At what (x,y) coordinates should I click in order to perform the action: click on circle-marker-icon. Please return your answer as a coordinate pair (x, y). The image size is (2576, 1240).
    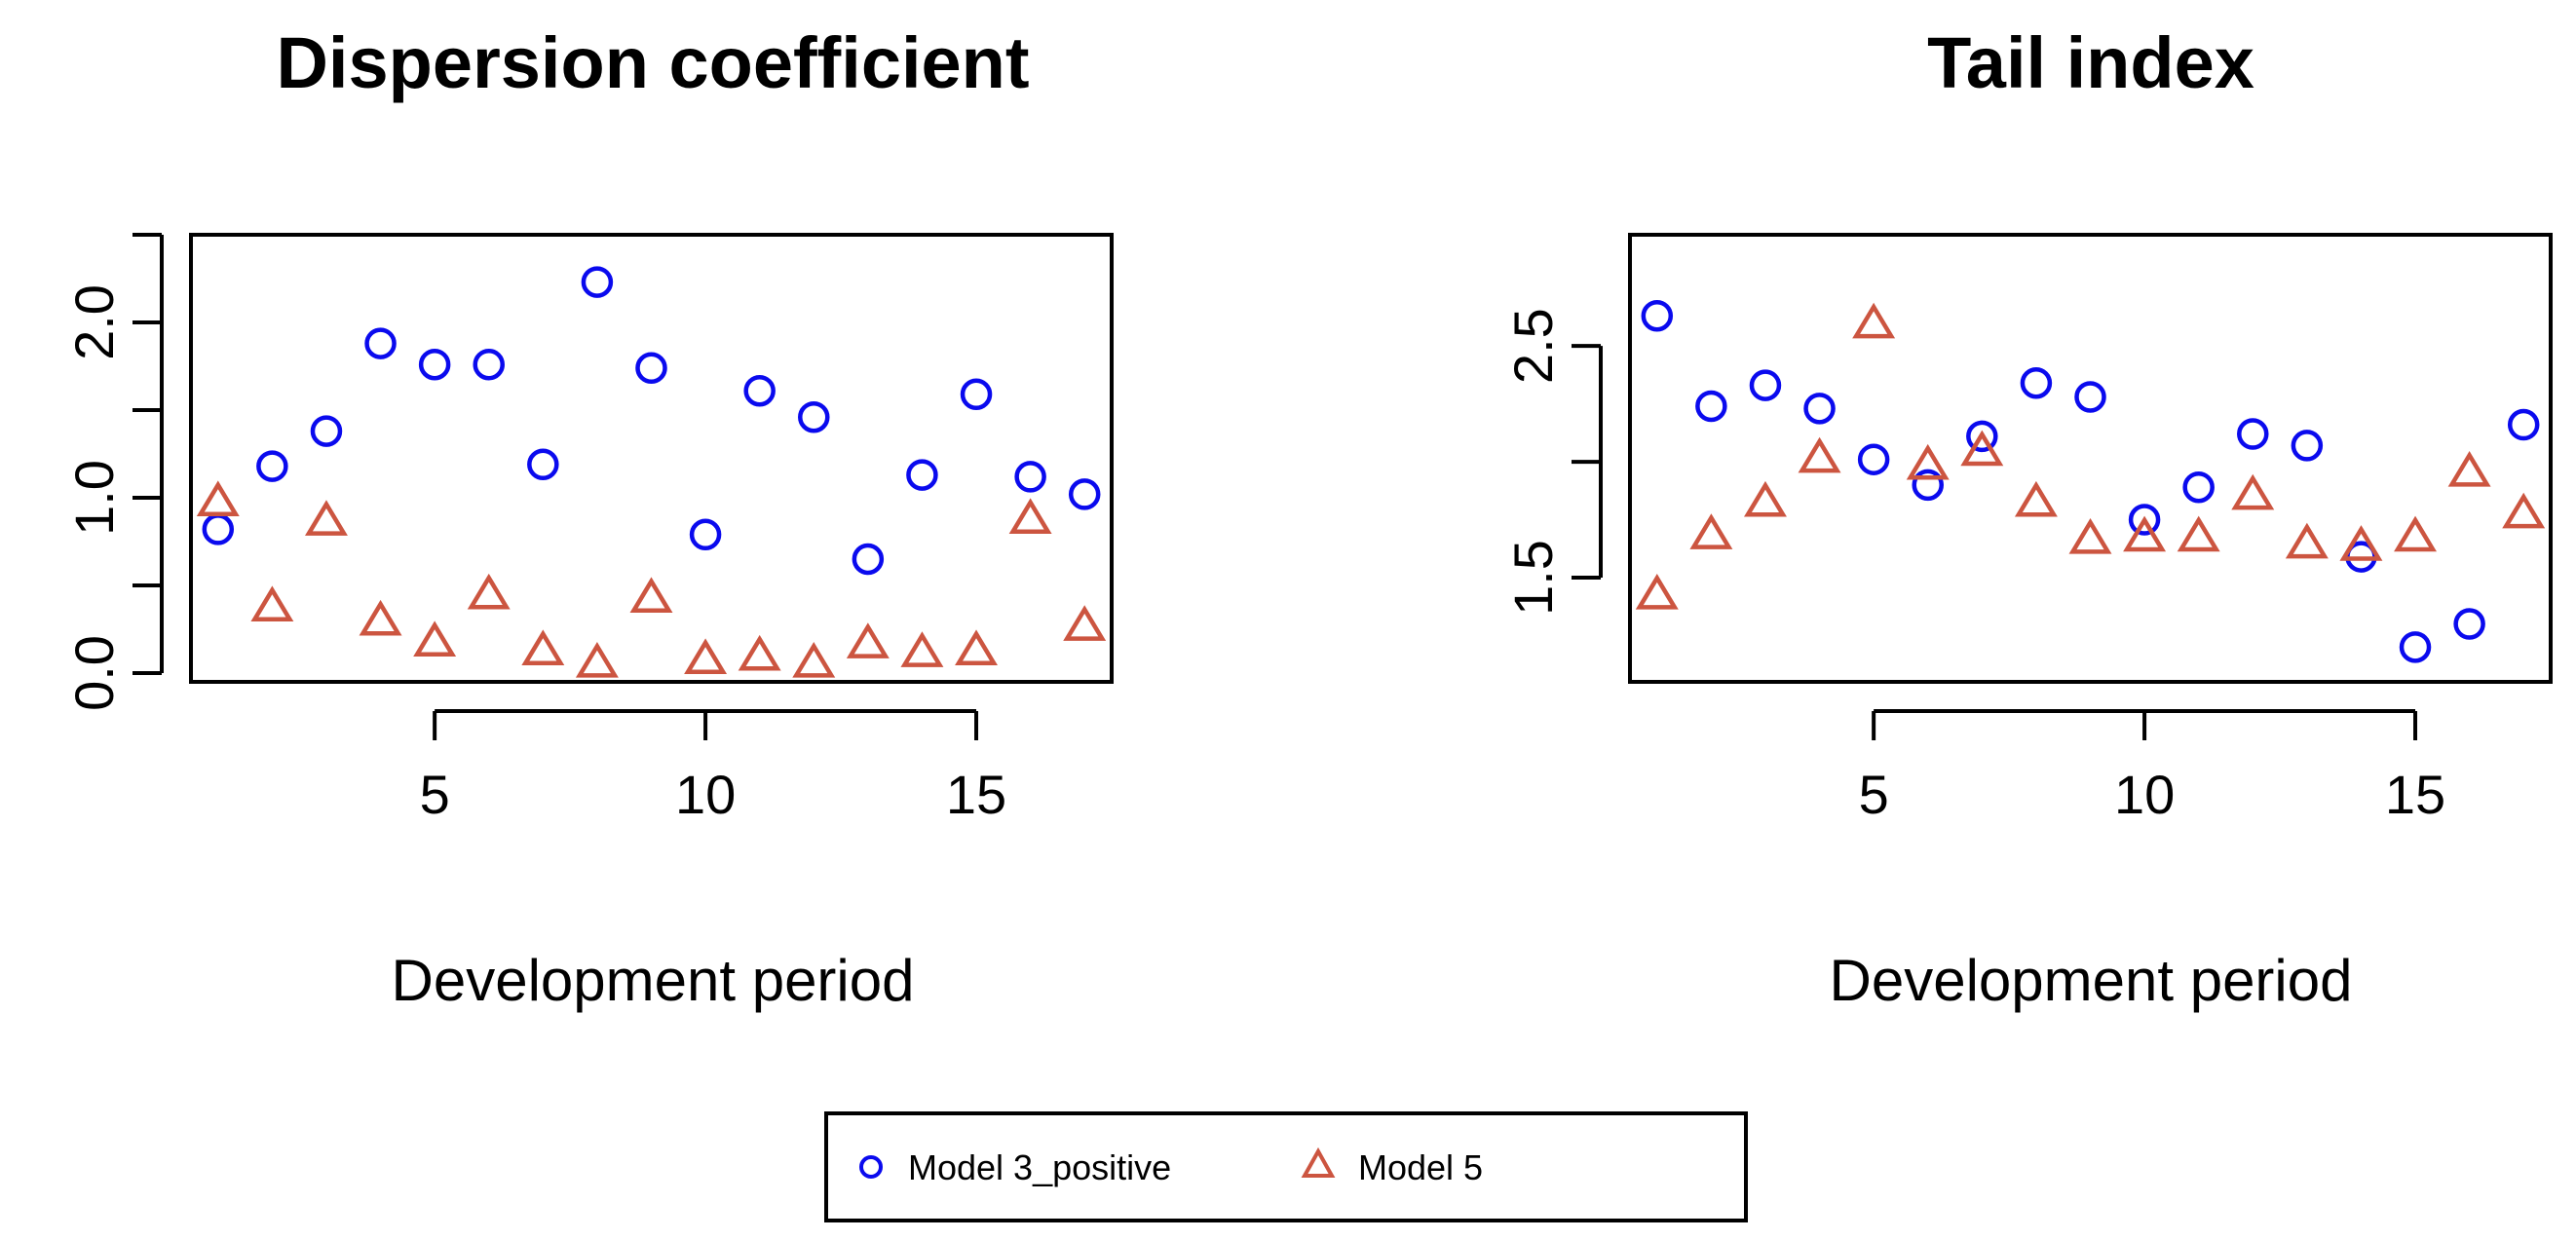
    Looking at the image, I should click on (871, 1167).